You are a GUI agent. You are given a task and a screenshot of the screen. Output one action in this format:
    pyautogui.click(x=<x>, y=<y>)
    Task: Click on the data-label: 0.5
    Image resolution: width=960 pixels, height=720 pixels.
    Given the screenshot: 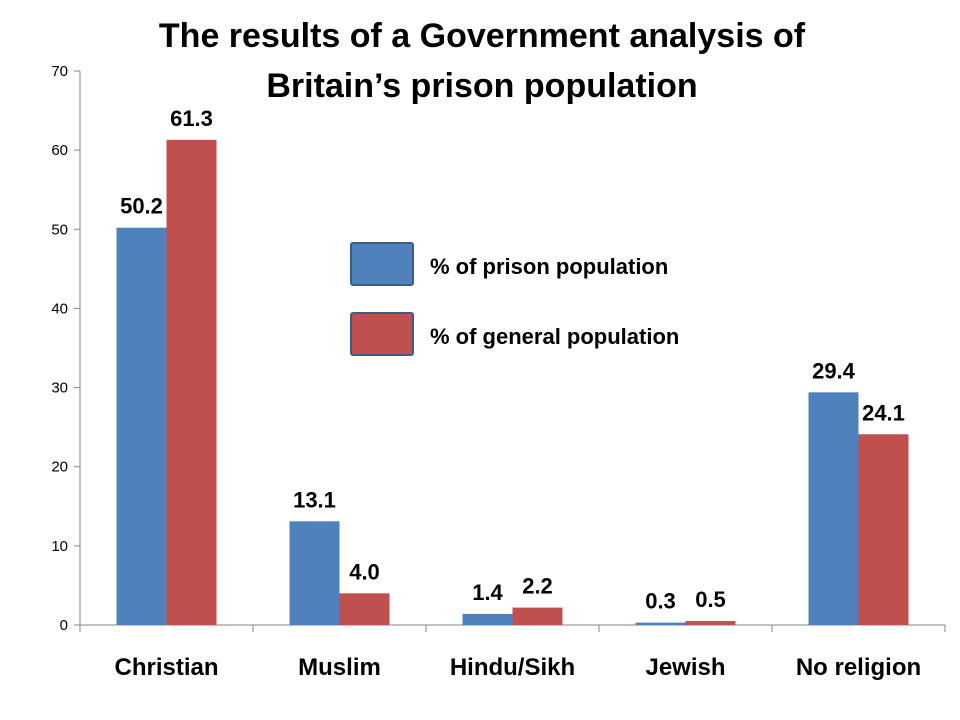 What is the action you would take?
    pyautogui.click(x=710, y=599)
    